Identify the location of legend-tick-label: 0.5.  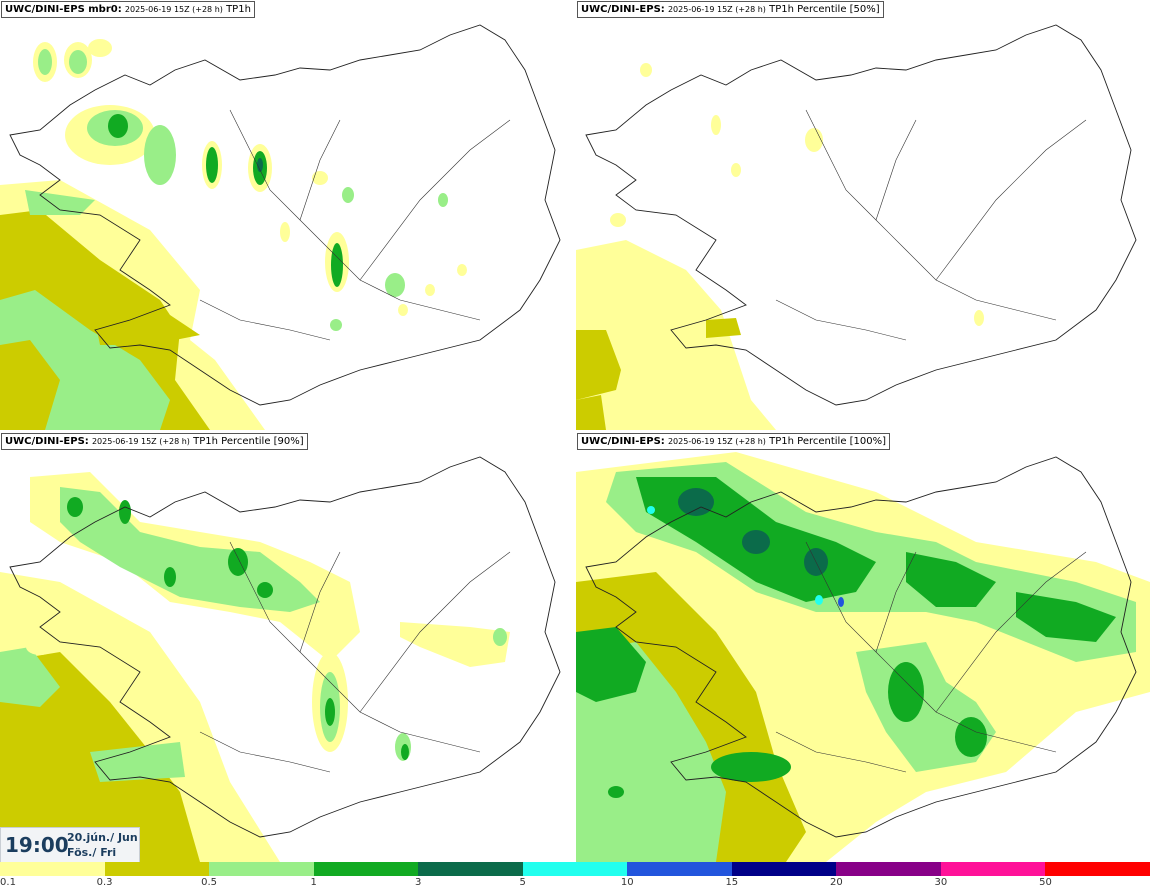
(209, 882).